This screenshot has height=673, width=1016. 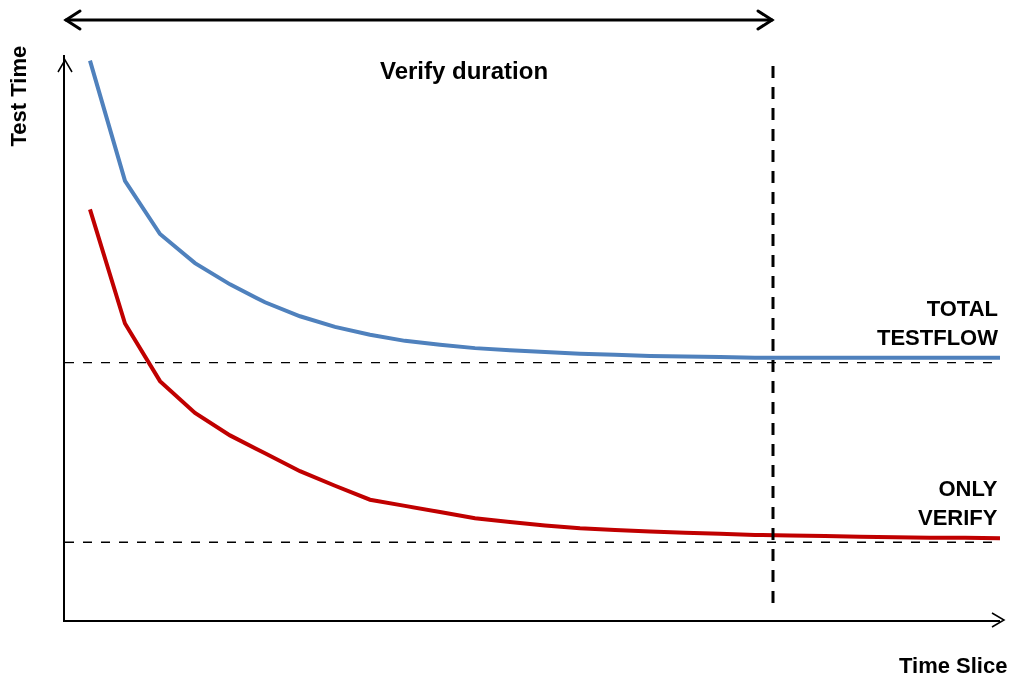 I want to click on x-axis-title: Time Slice, so click(x=953, y=663).